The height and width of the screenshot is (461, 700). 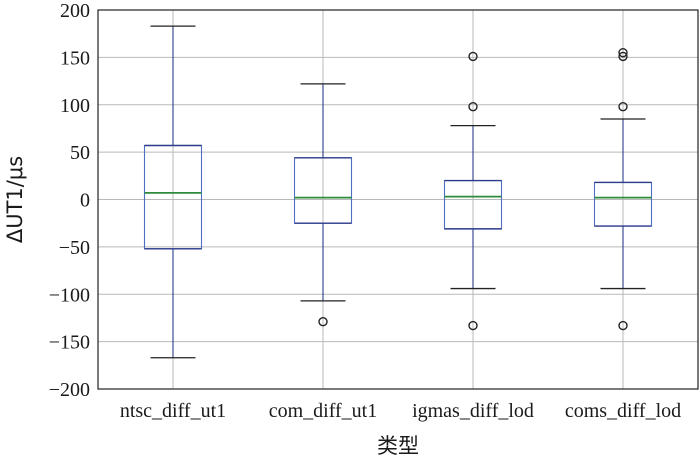 I want to click on x-tick-label: igmas_diff_lod, so click(x=473, y=411).